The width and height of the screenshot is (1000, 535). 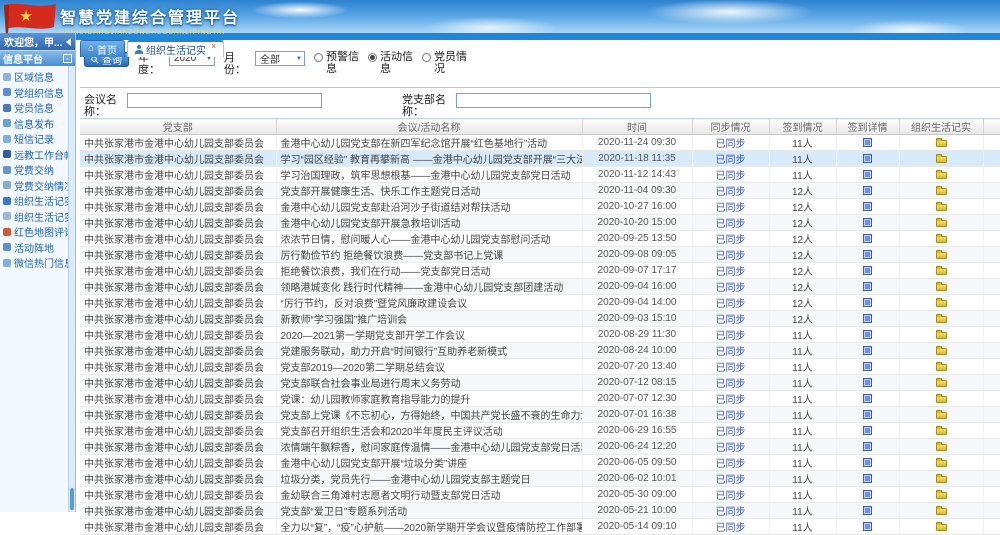 What do you see at coordinates (37, 232) in the screenshot?
I see `sidebar-item-red-map-comment: 红色地图评论` at bounding box center [37, 232].